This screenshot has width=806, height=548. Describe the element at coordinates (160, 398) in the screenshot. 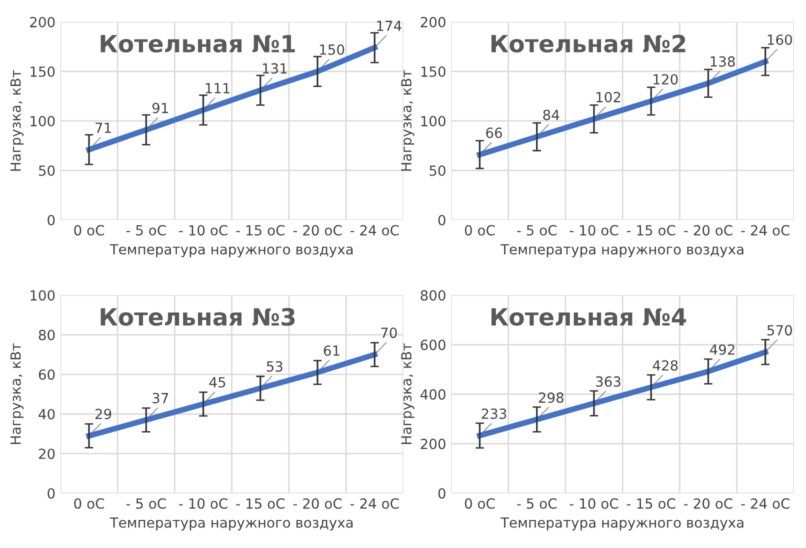

I see `data-label: 37` at that location.